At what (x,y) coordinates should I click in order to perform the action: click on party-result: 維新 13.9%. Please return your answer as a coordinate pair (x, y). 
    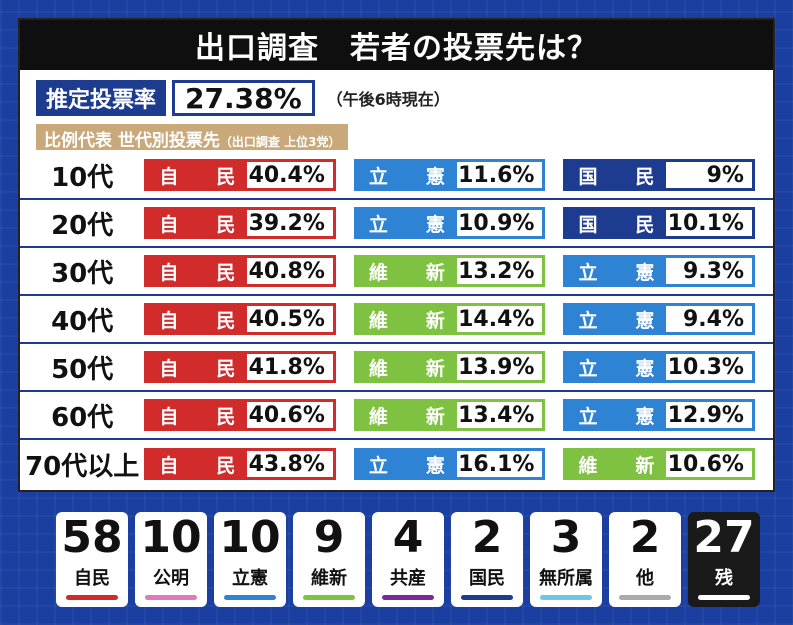
    Looking at the image, I should click on (449, 367).